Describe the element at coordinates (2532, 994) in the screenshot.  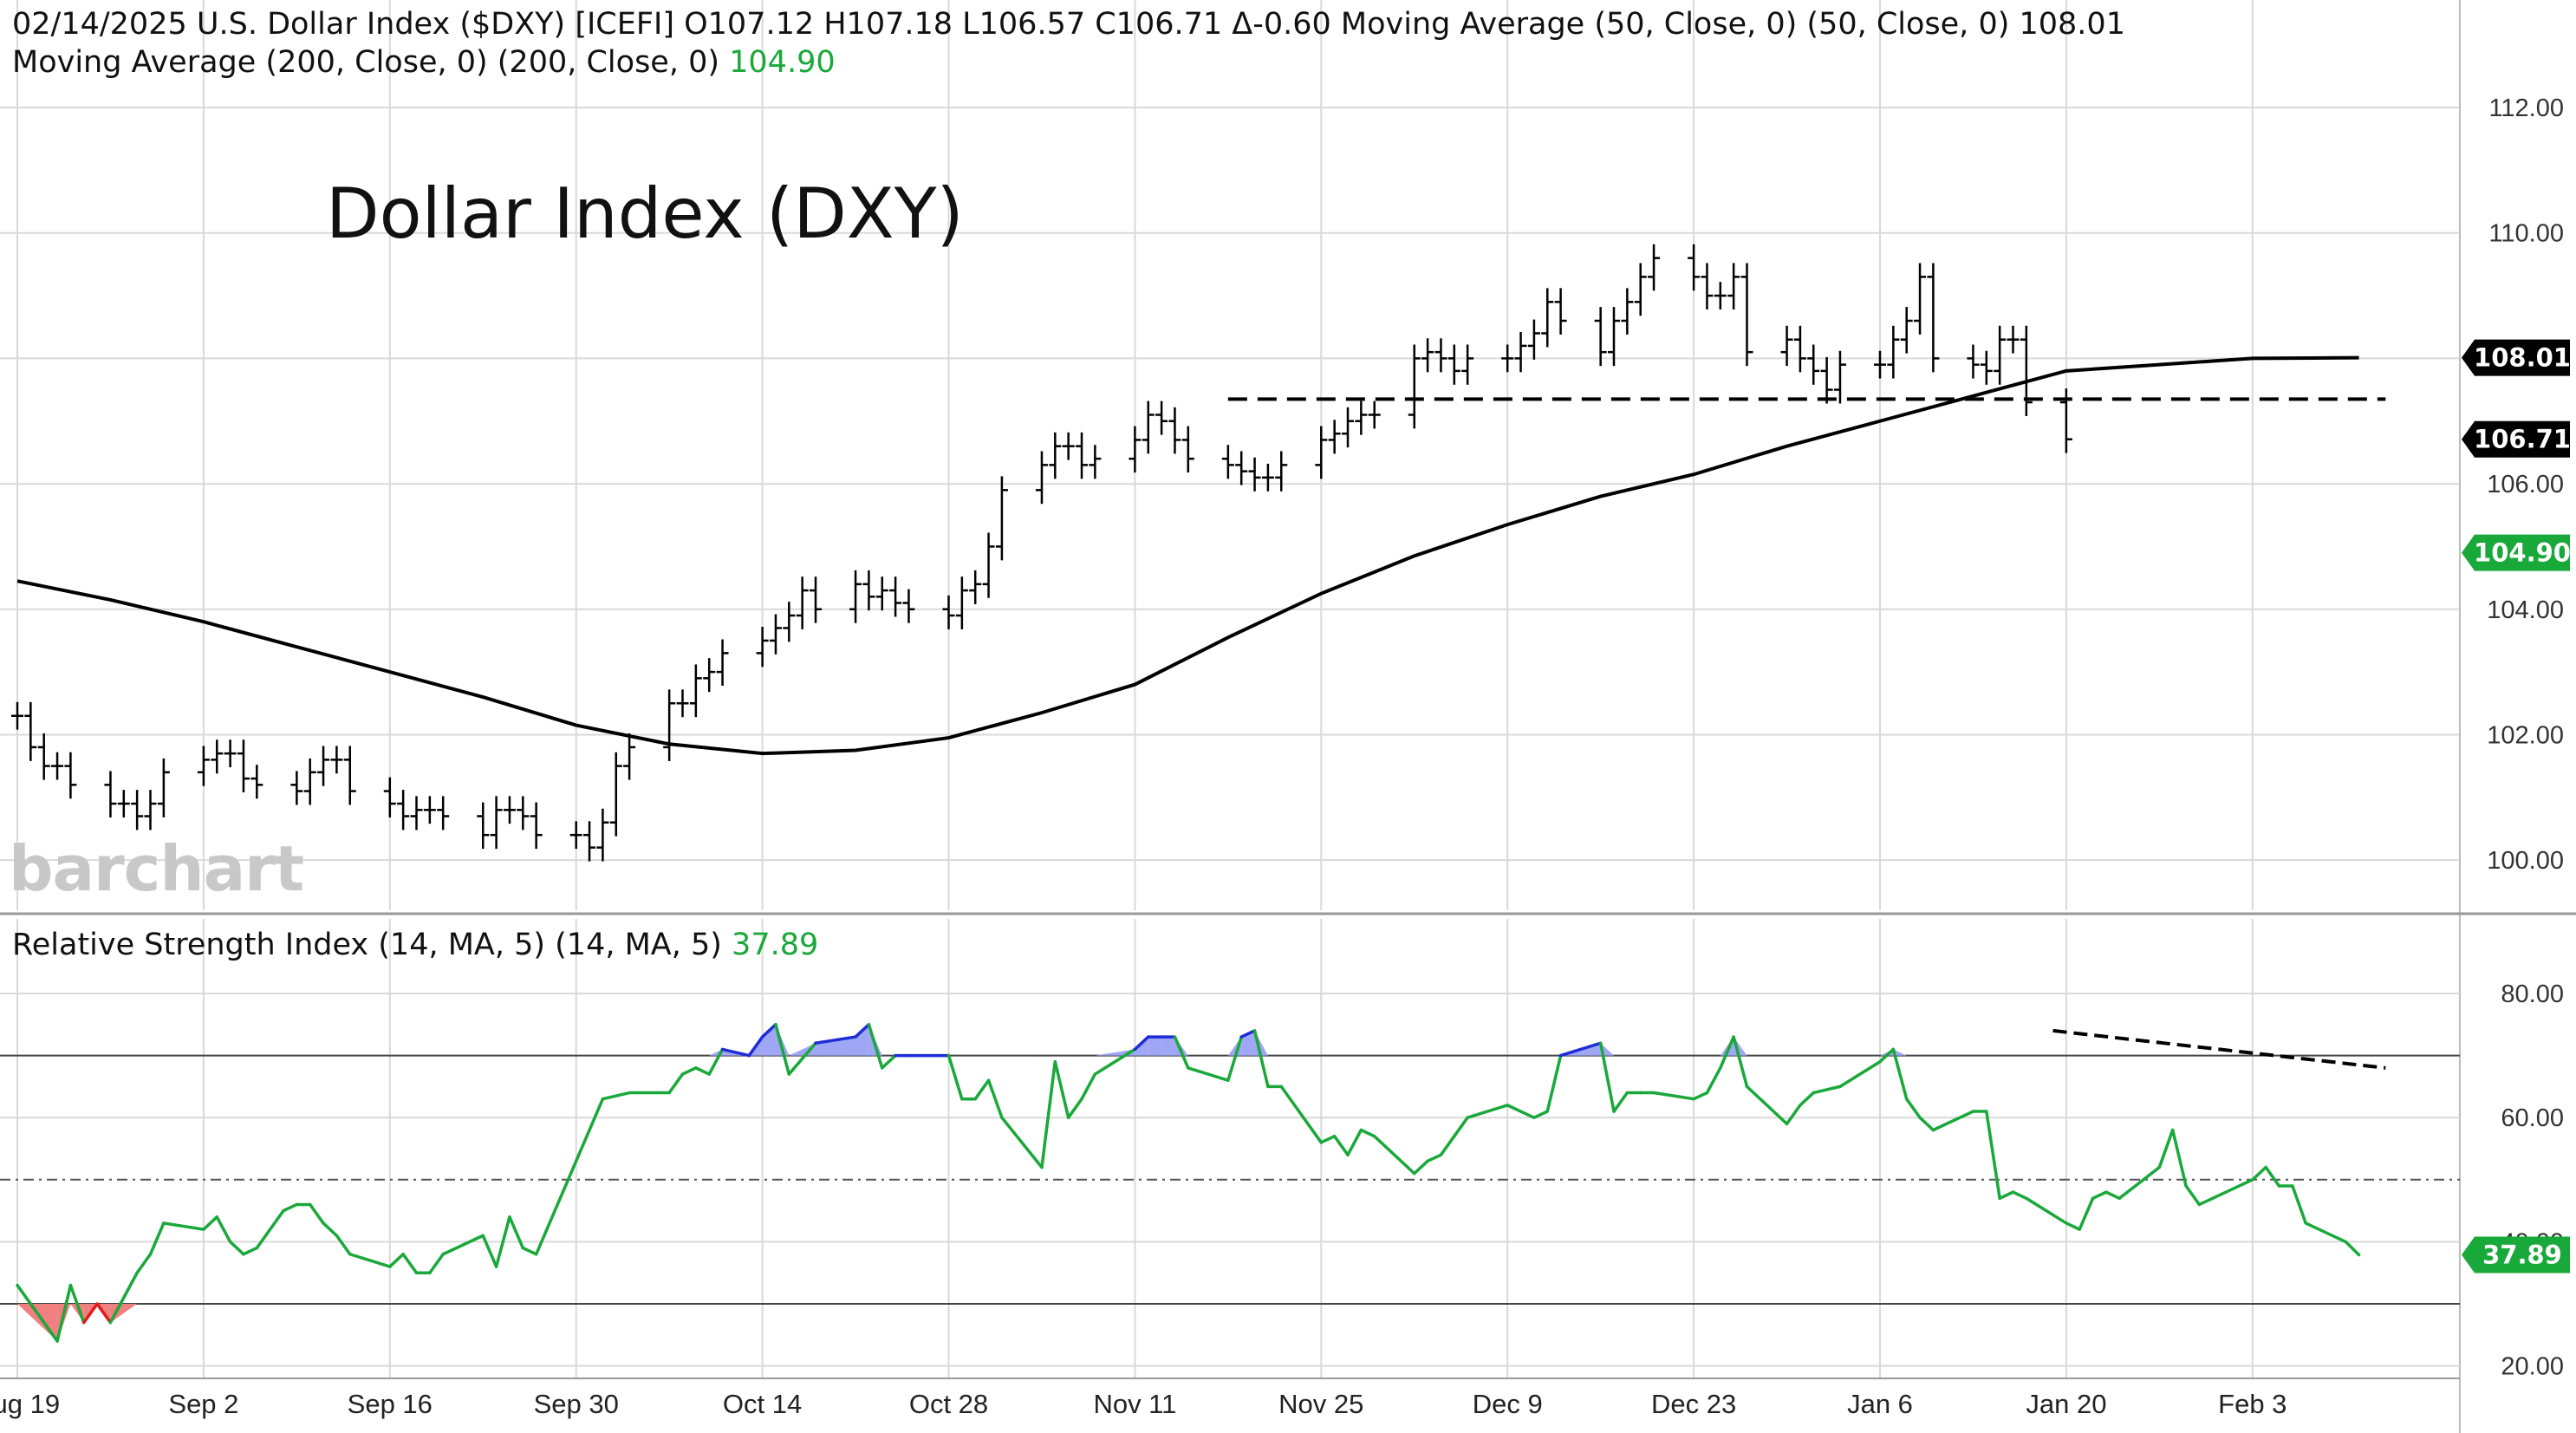
I see `rsi-y-tick-label: 80.00` at that location.